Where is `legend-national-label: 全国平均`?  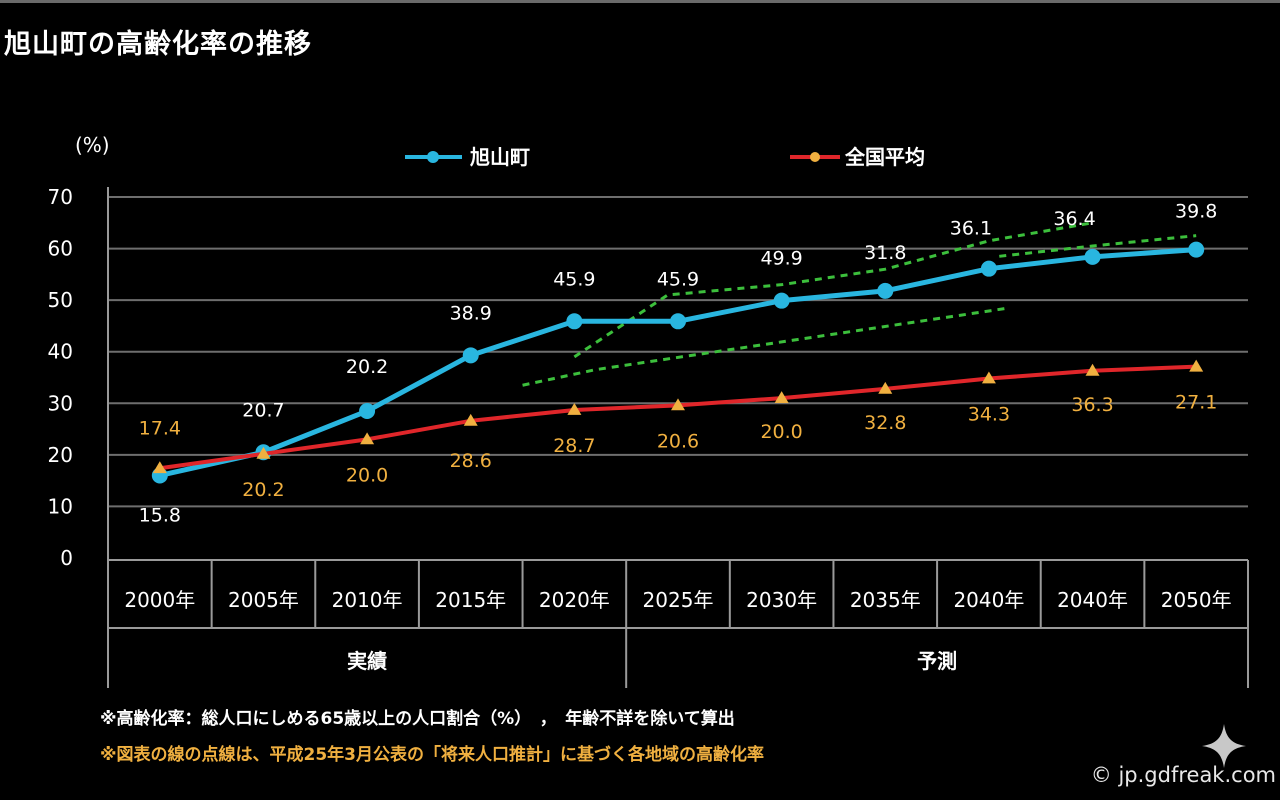
legend-national-label: 全国平均 is located at coordinates (884, 157).